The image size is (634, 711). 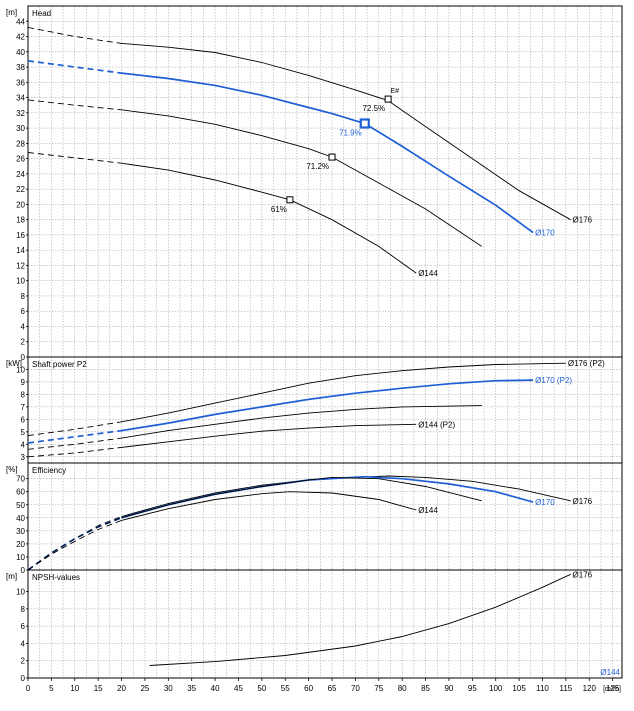 What do you see at coordinates (519, 688) in the screenshot?
I see `x-tick-label: 105` at bounding box center [519, 688].